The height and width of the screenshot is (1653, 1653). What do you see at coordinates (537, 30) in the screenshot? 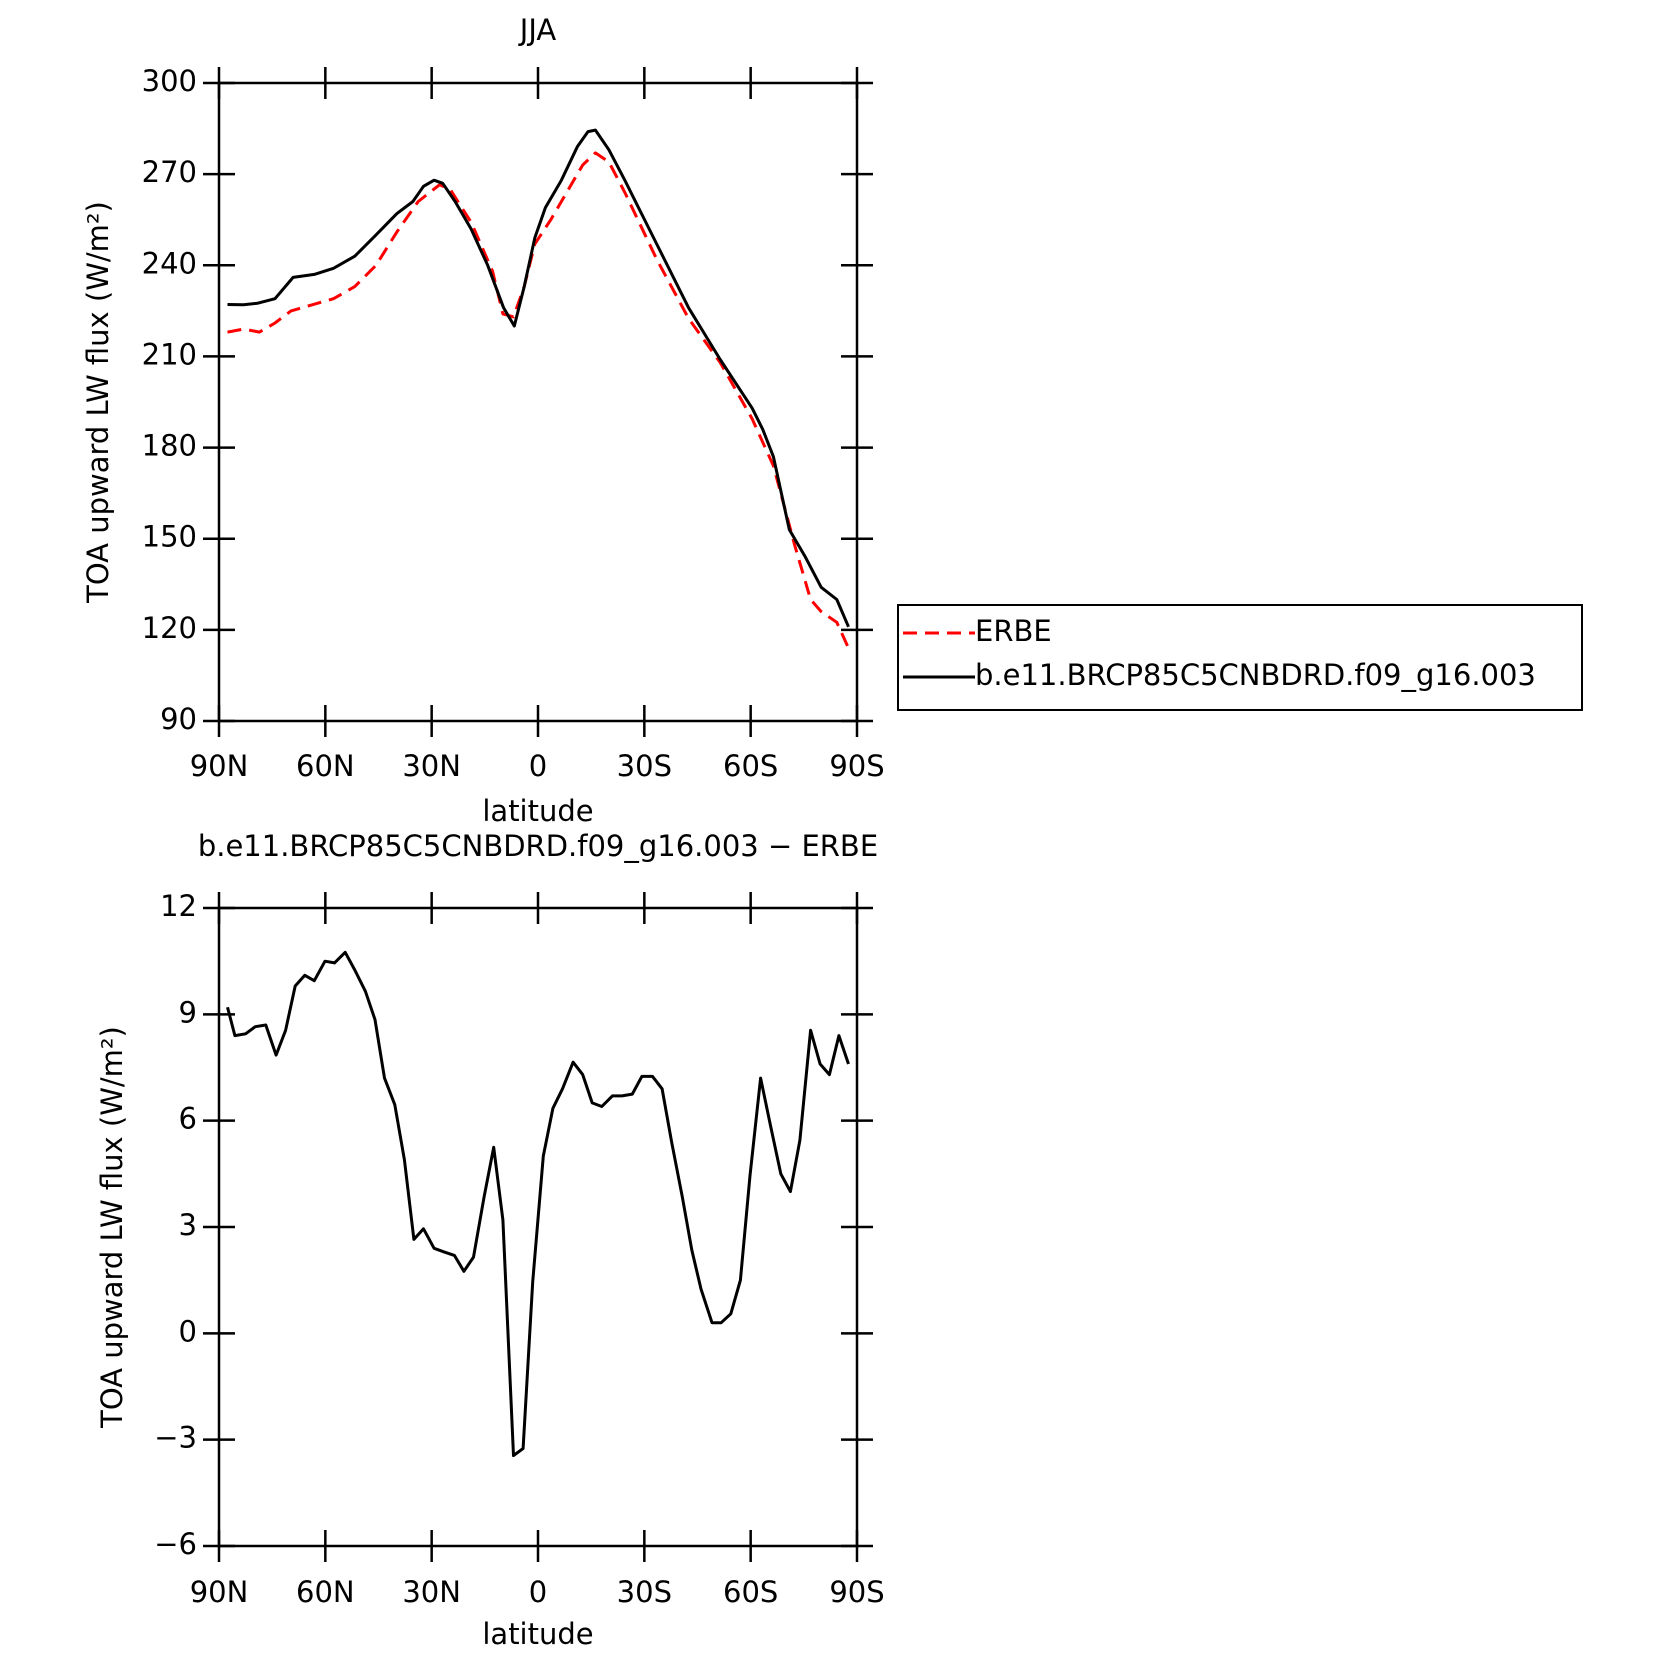
I see `chart-title: JJA` at bounding box center [537, 30].